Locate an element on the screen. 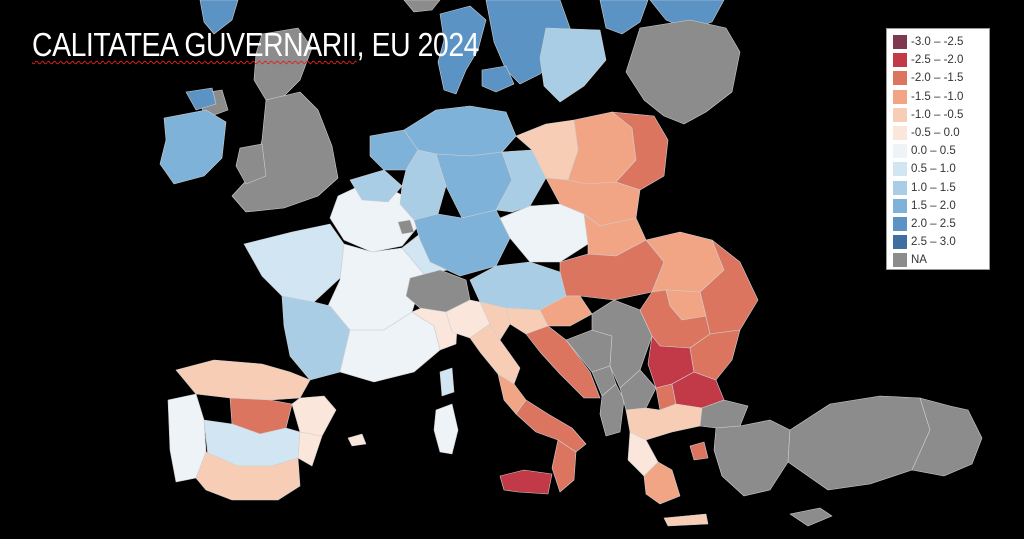 This screenshot has width=1024, height=539. legend-item: 1.5 – 2.0 is located at coordinates (941, 206).